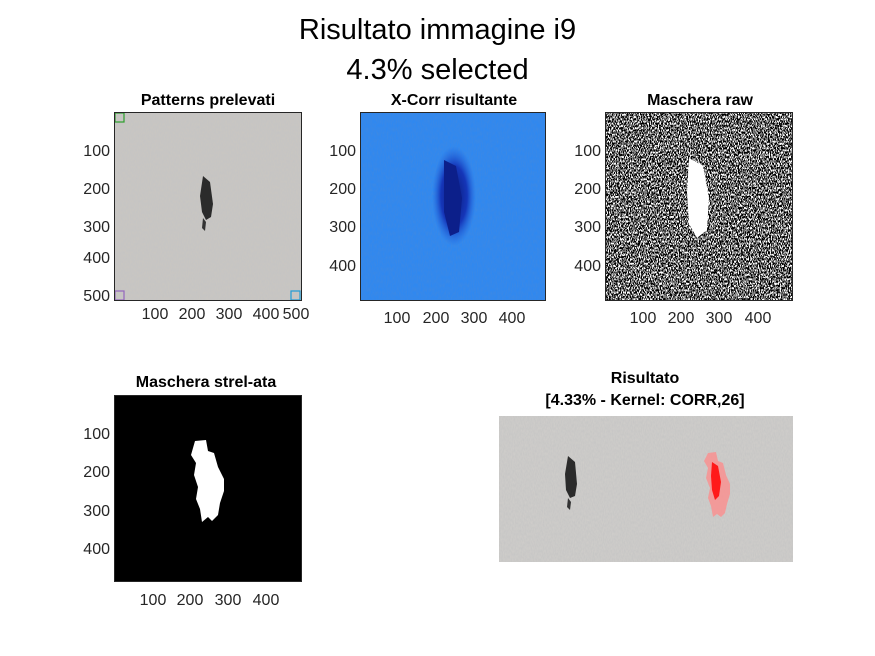 Image resolution: width=875 pixels, height=656 pixels. Describe the element at coordinates (96, 151) in the screenshot. I see `patterns-ytick: 100` at that location.